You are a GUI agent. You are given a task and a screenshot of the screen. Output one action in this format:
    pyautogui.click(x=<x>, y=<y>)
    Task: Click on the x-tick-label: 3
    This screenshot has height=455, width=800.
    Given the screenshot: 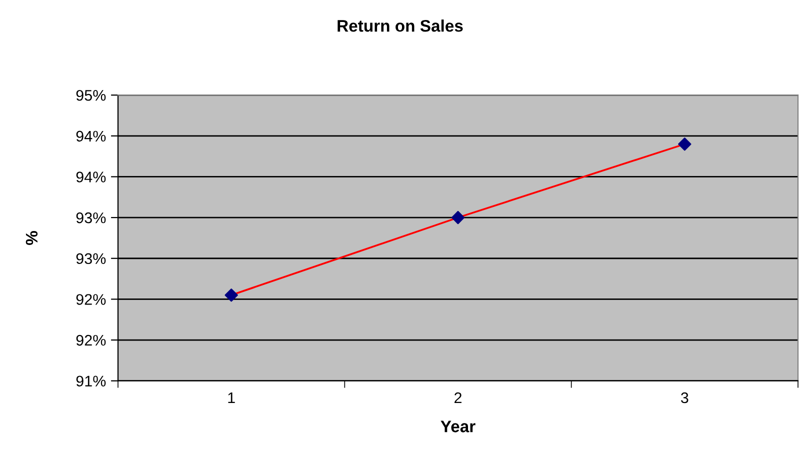 What is the action you would take?
    pyautogui.click(x=684, y=398)
    